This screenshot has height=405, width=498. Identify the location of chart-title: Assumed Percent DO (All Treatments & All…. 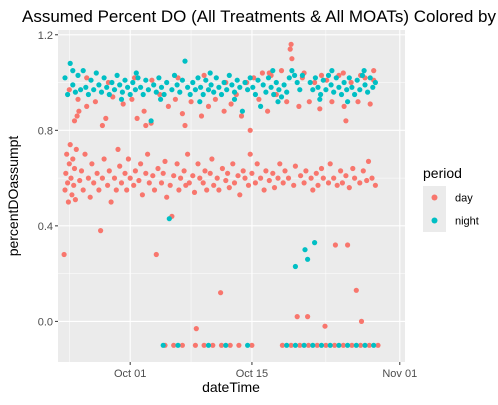
(260, 16).